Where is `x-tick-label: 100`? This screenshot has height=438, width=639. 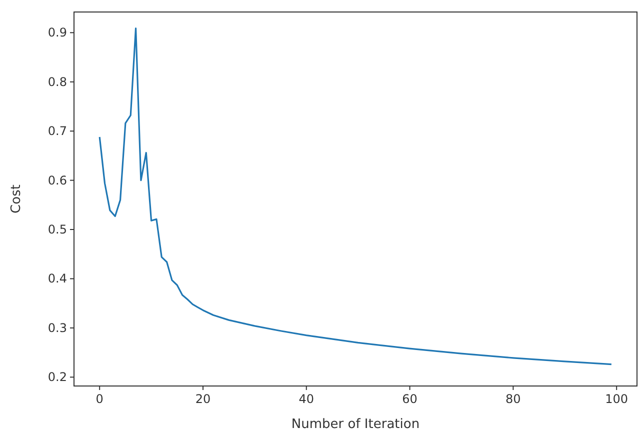
x-tick-label: 100 is located at coordinates (616, 399).